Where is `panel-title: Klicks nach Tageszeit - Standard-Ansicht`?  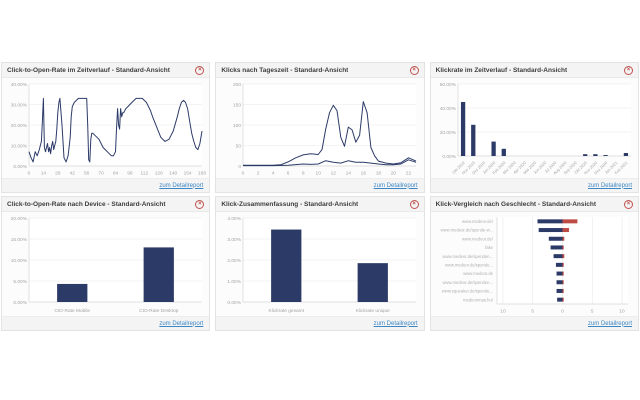 panel-title: Klicks nach Tageszeit - Standard-Ansicht is located at coordinates (285, 70).